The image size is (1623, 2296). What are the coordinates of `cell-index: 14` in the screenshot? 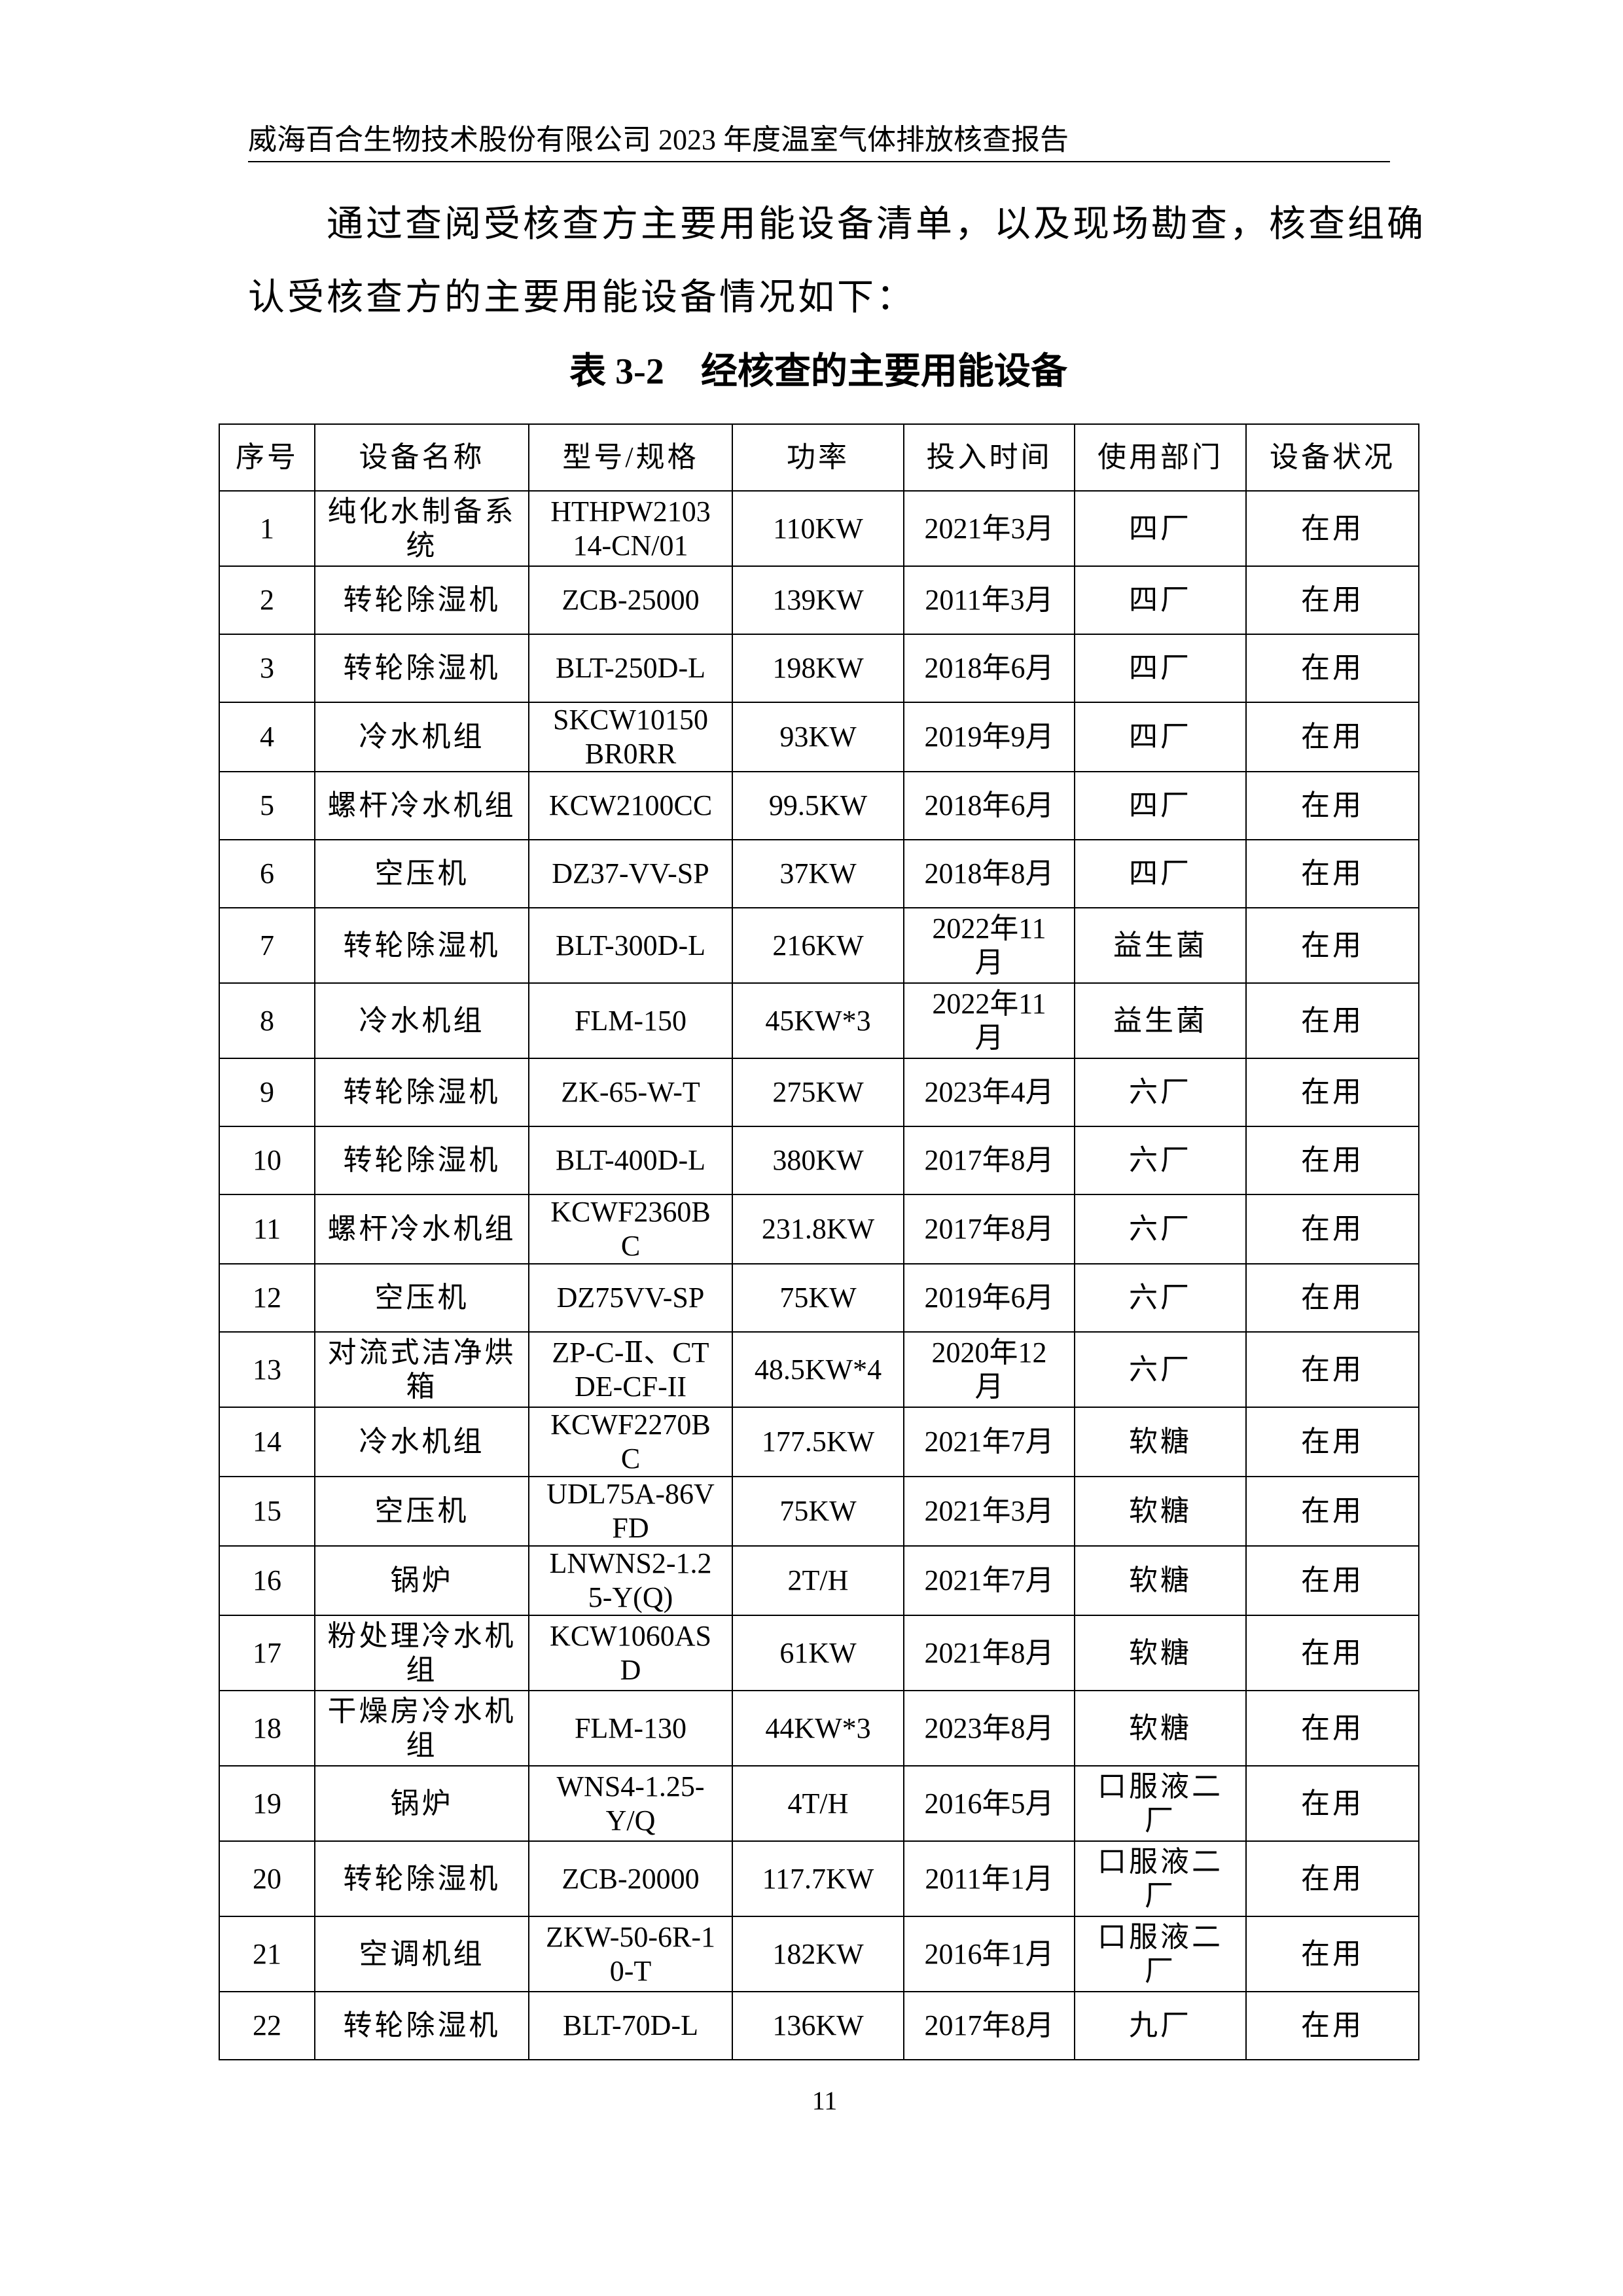 It's located at (267, 1442).